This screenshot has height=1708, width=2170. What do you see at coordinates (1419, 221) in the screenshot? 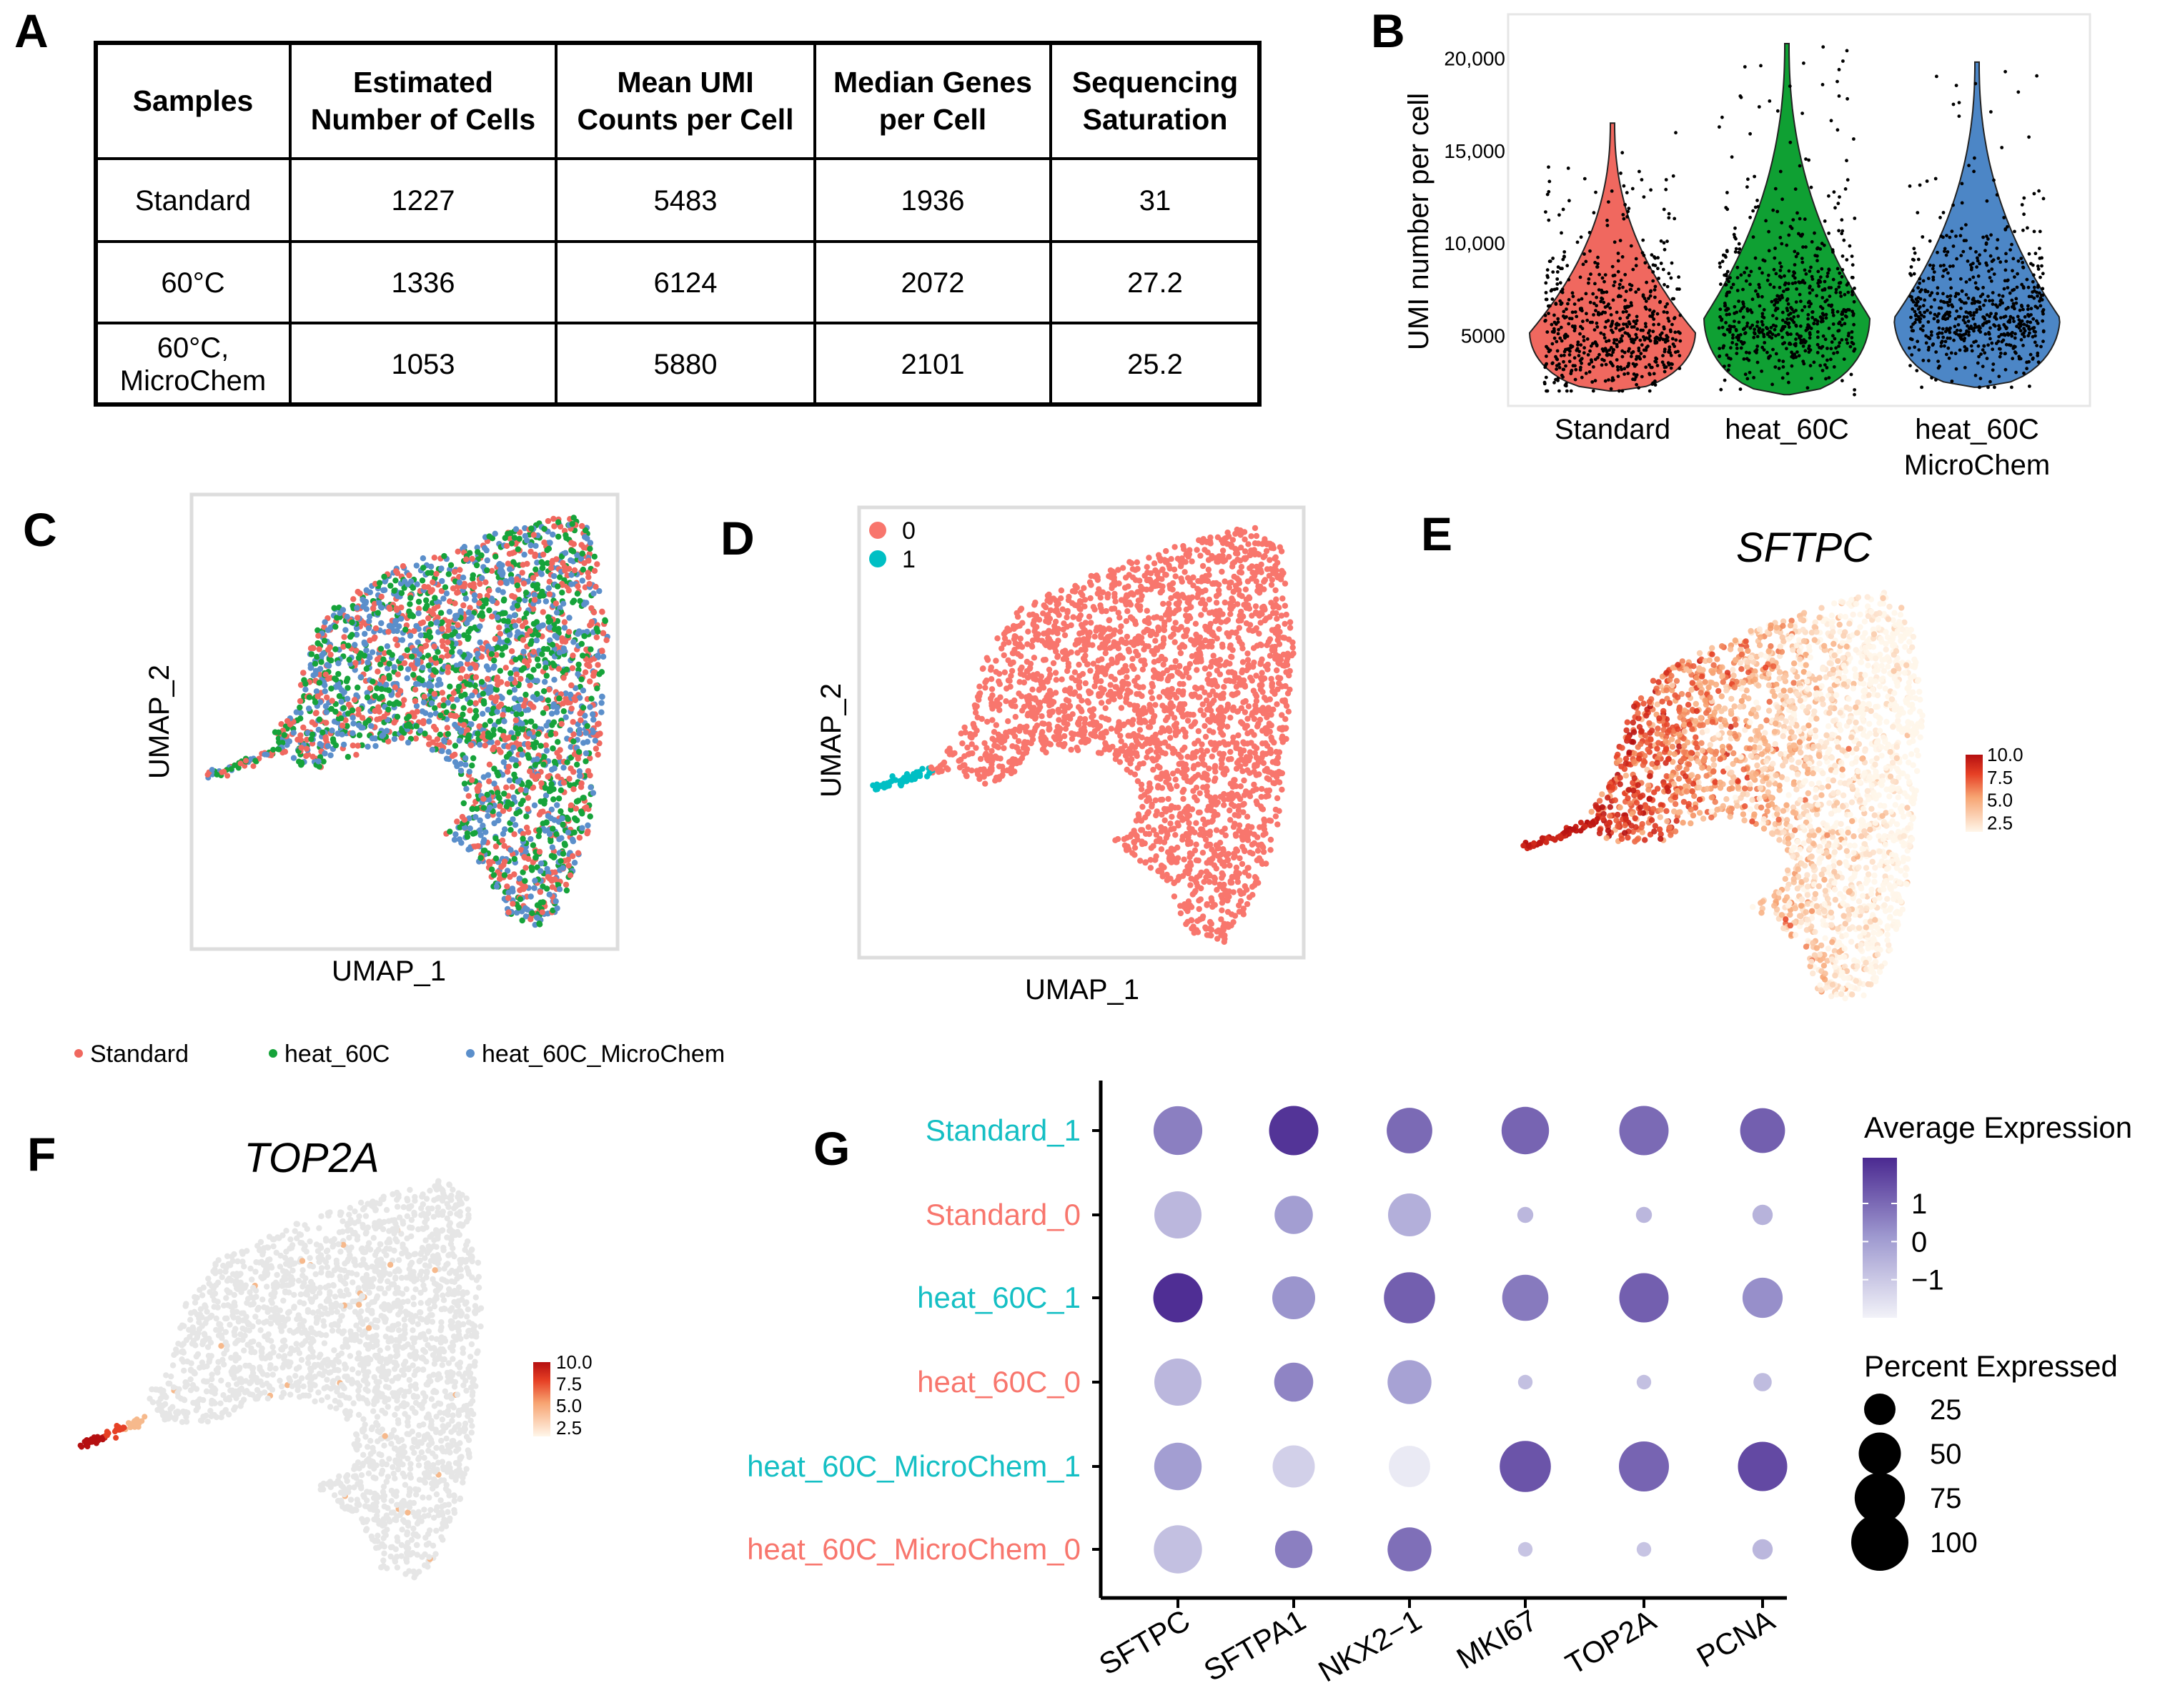
I see `violin-y-axis-label: UMI number per cell` at bounding box center [1419, 221].